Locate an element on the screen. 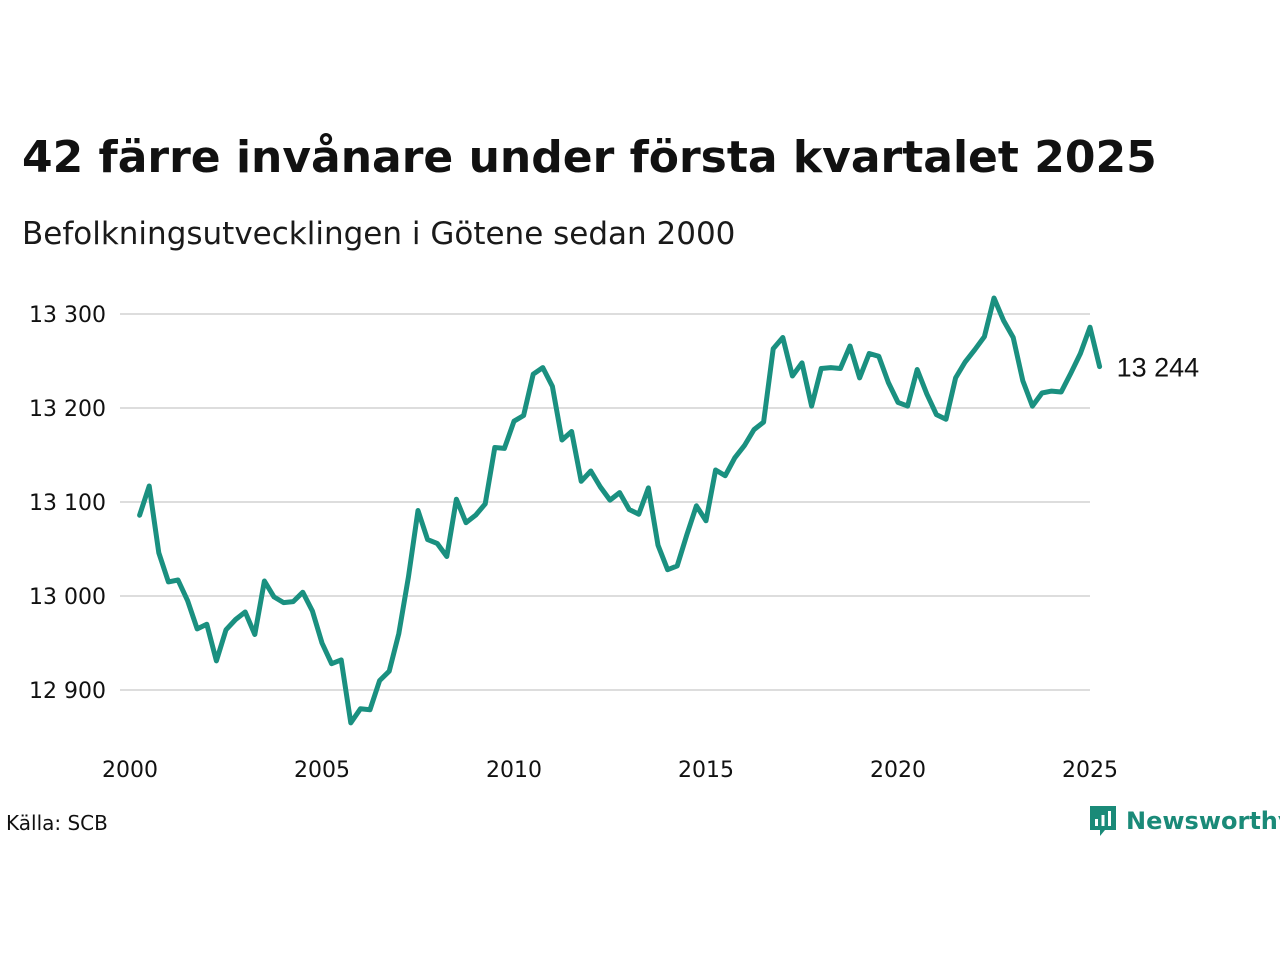 This screenshot has width=1280, height=960. x-tick-label: 2015 is located at coordinates (706, 770).